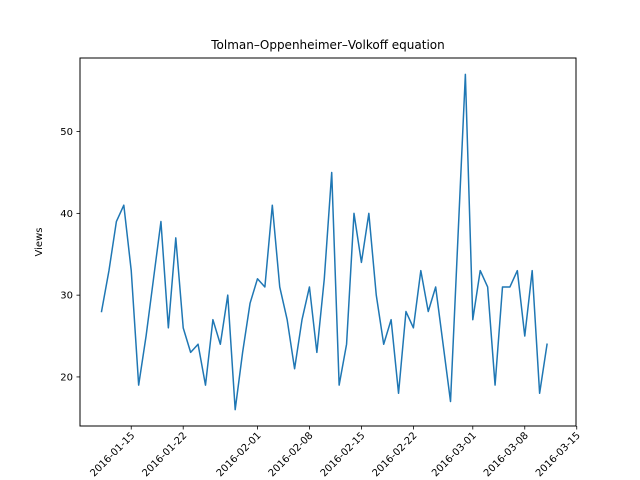  What do you see at coordinates (66, 214) in the screenshot?
I see `y-tick-label: 40` at bounding box center [66, 214].